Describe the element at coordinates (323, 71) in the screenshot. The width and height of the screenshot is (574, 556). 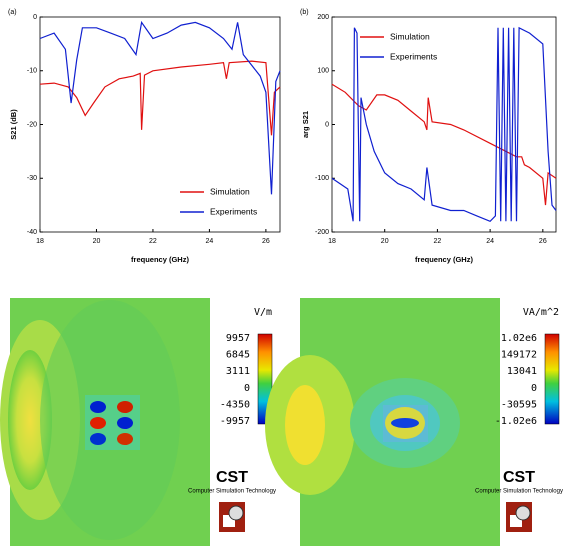
I see `y-tick-label: 100` at that location.